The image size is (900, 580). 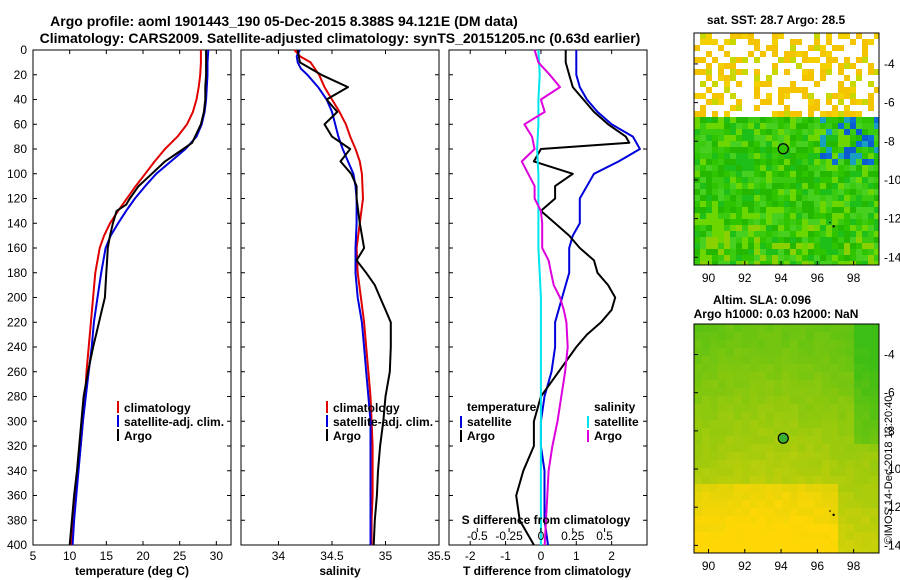 What do you see at coordinates (786, 438) in the screenshot?
I see `sla-map-frame` at bounding box center [786, 438].